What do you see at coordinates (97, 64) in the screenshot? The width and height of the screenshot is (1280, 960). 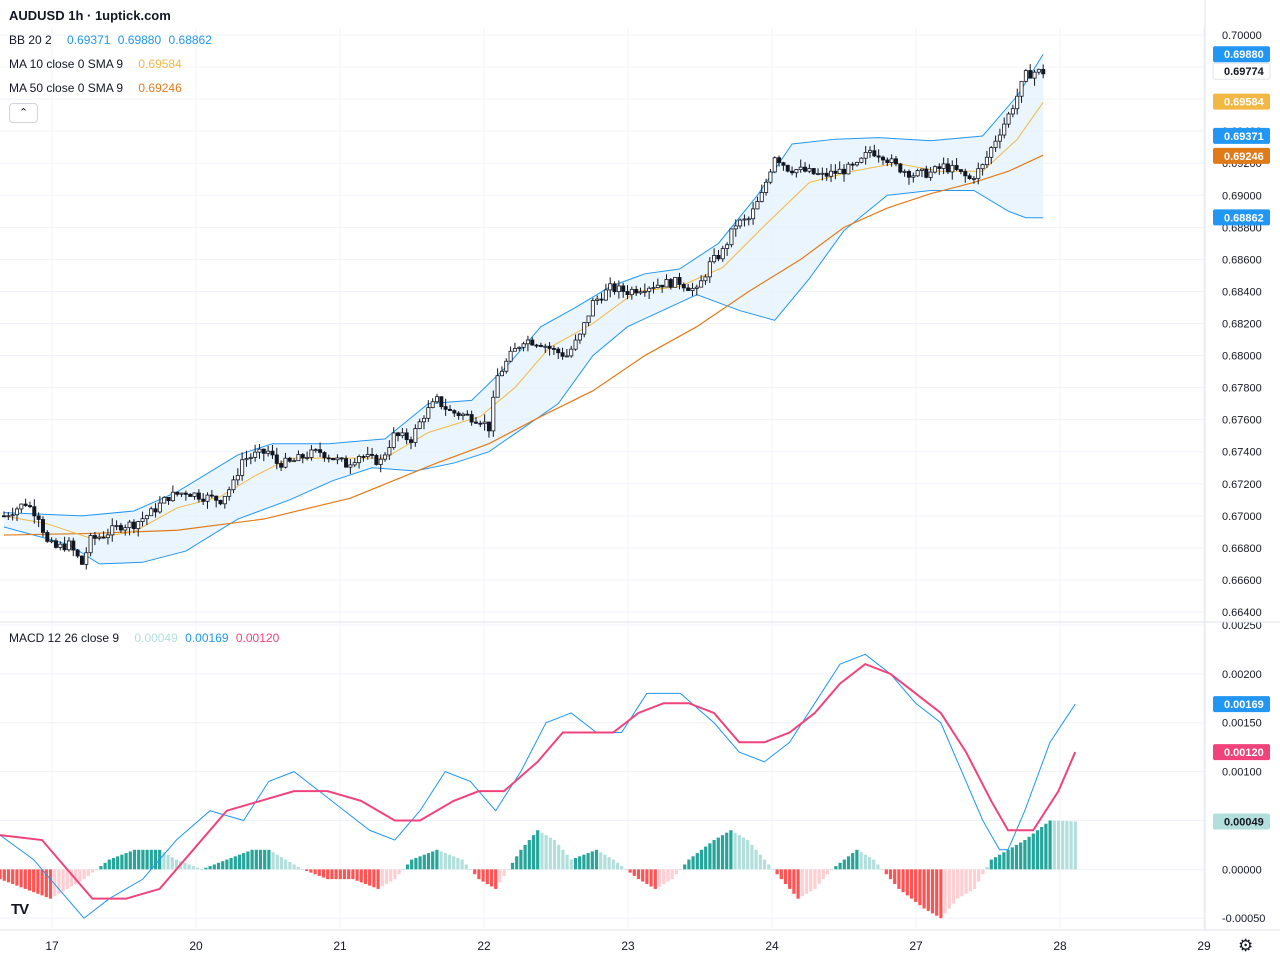 I see `ma10-legend: MA 10 close 0 SMA 9 0.69584` at bounding box center [97, 64].